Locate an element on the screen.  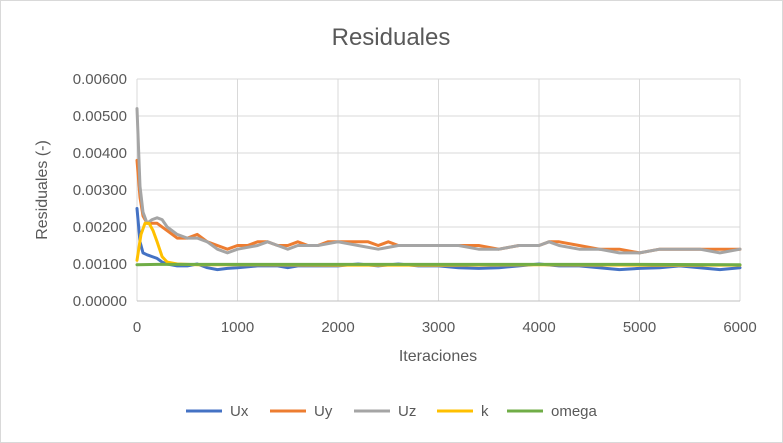
y-tick-label: 0.00500 is located at coordinates (100, 116).